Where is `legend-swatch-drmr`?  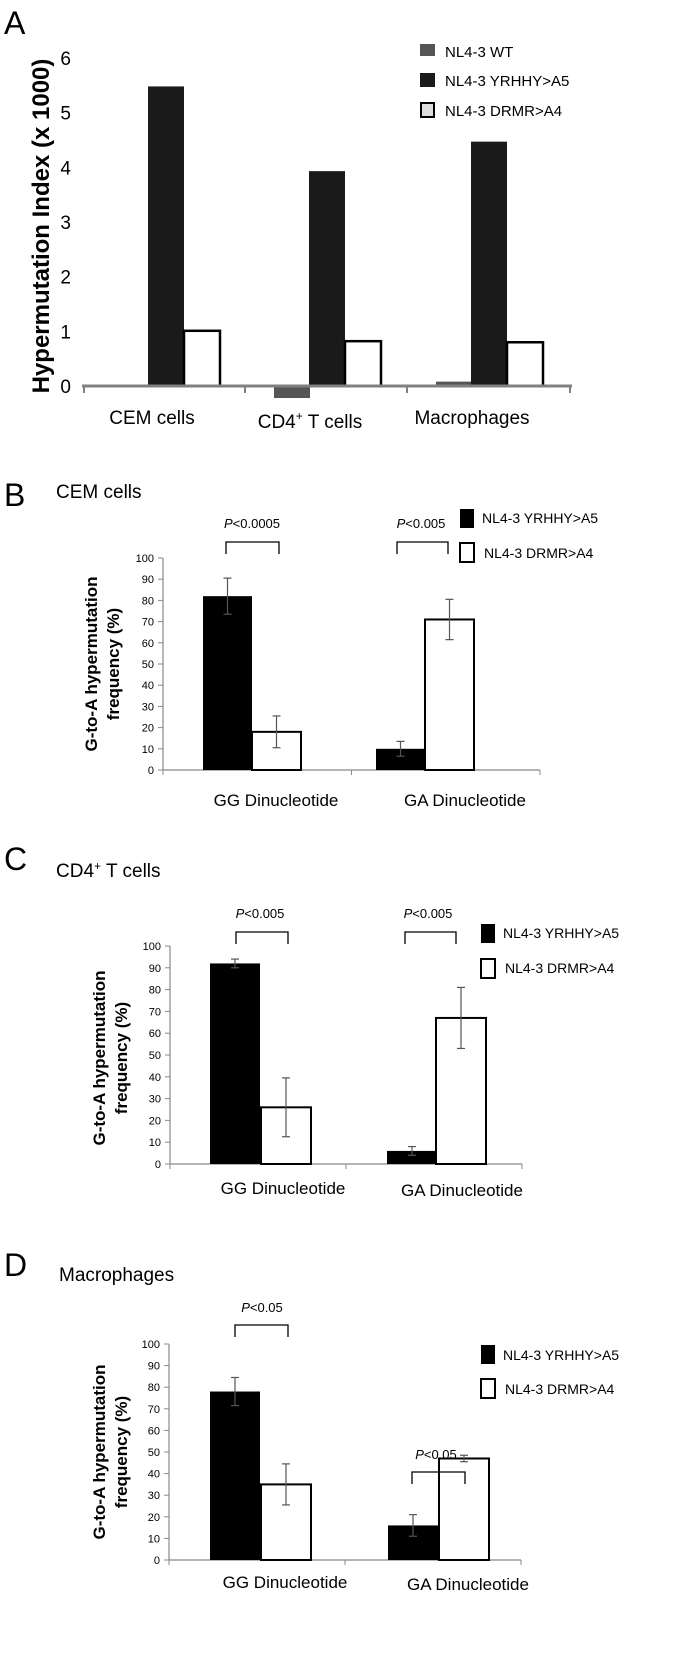 legend-swatch-drmr is located at coordinates (427, 110).